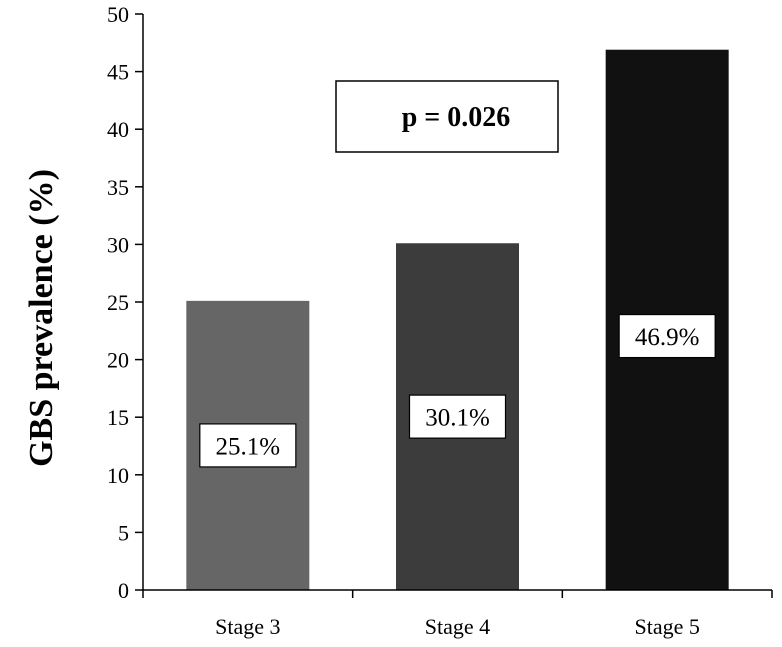  Describe the element at coordinates (123, 590) in the screenshot. I see `y-tick-label: 0` at that location.